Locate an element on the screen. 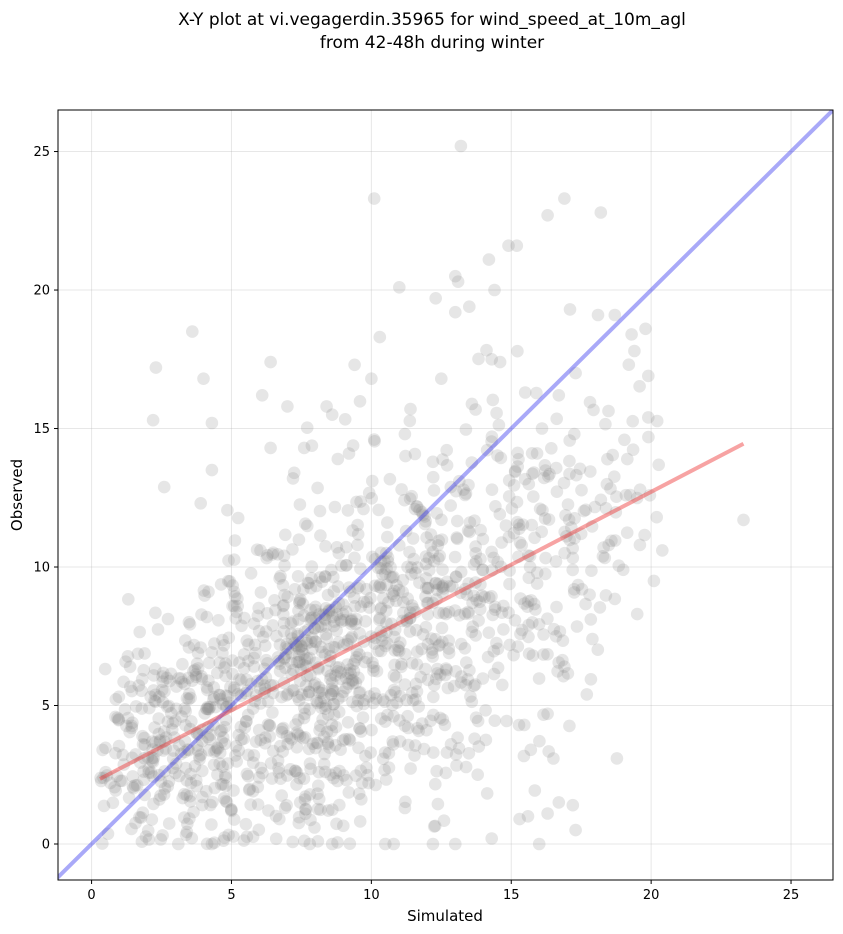 This screenshot has height=934, width=843. chart-title-line-2: from 42-48h during winter is located at coordinates (432, 43).